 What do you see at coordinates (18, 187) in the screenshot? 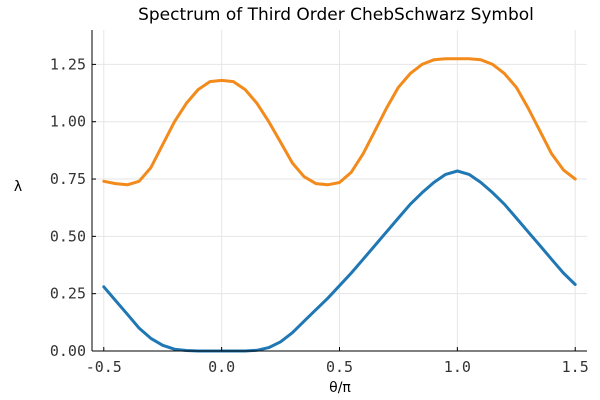
I see `y-axis-label: λ` at bounding box center [18, 187].